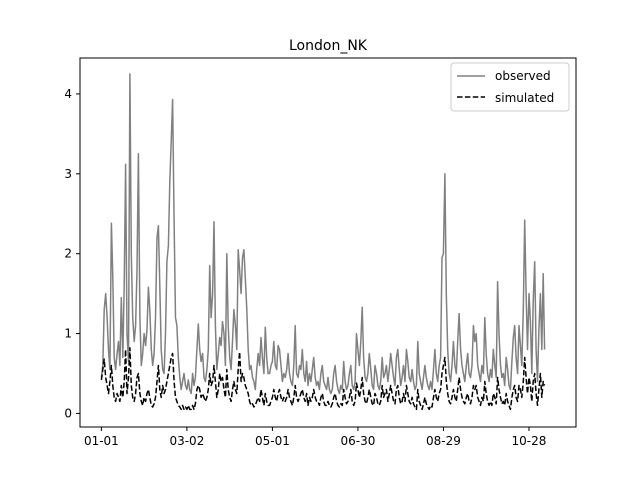  I want to click on legend-label-simulated: simulated, so click(524, 98).